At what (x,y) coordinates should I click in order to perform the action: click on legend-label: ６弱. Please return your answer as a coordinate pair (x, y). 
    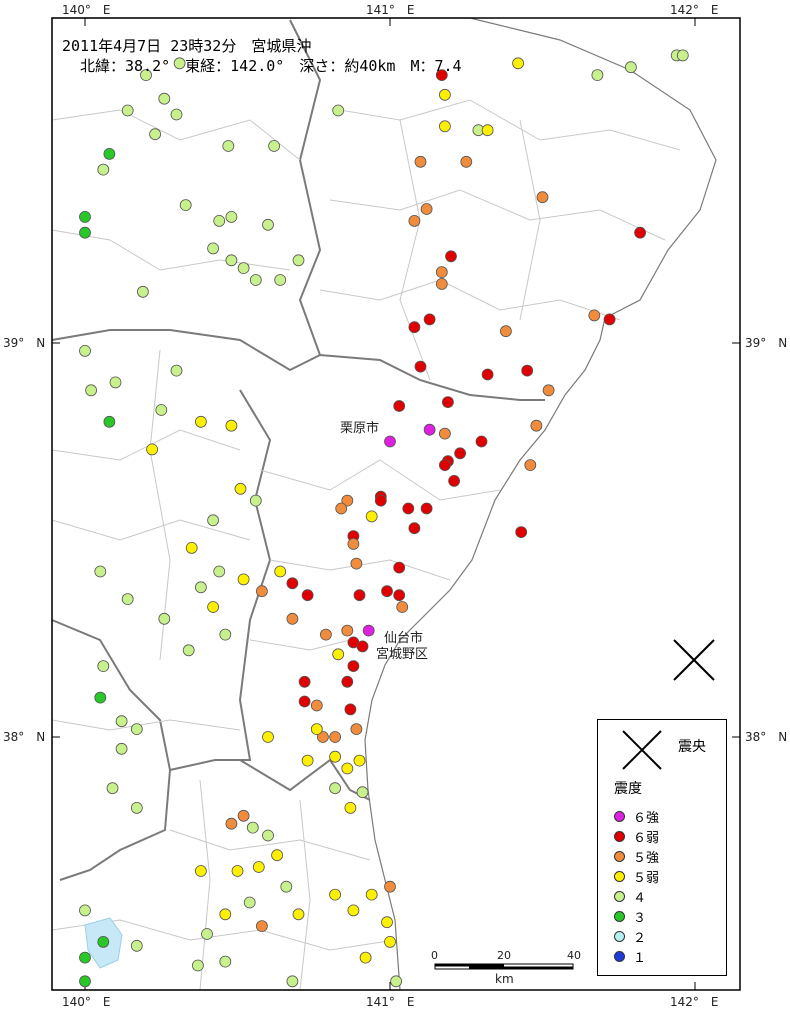
    Looking at the image, I should click on (646, 838).